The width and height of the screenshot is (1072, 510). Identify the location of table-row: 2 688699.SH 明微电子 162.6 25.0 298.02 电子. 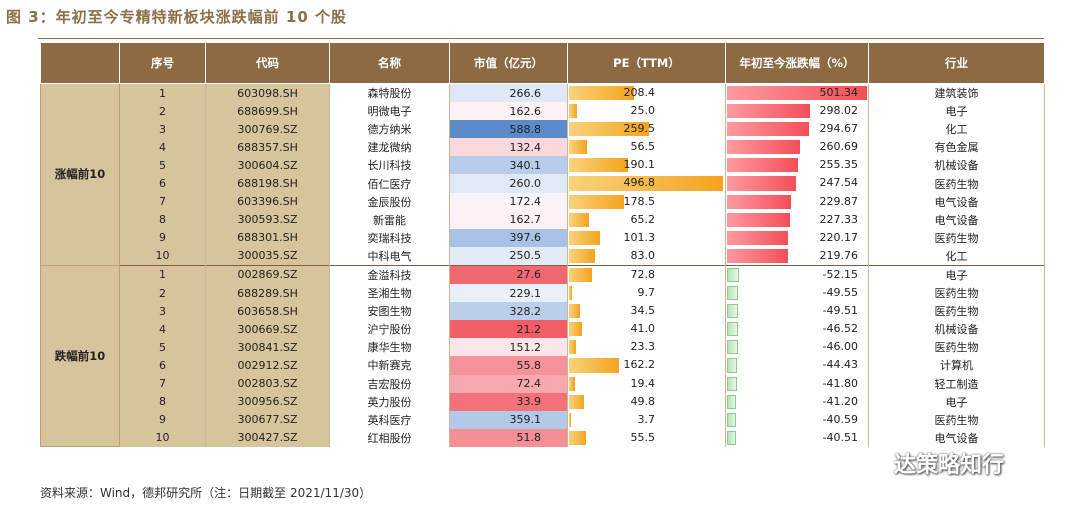
(543, 111).